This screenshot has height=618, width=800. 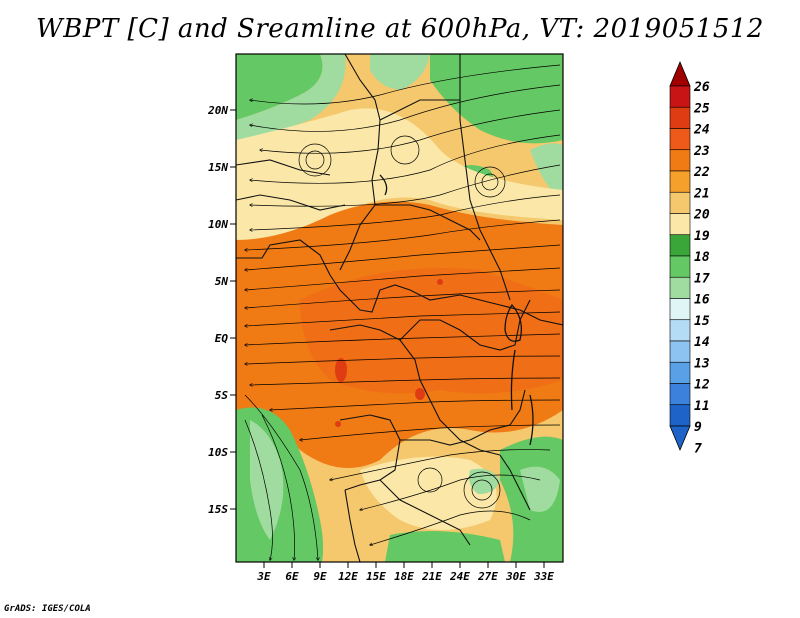 I want to click on colorbar-label: 11, so click(x=702, y=406).